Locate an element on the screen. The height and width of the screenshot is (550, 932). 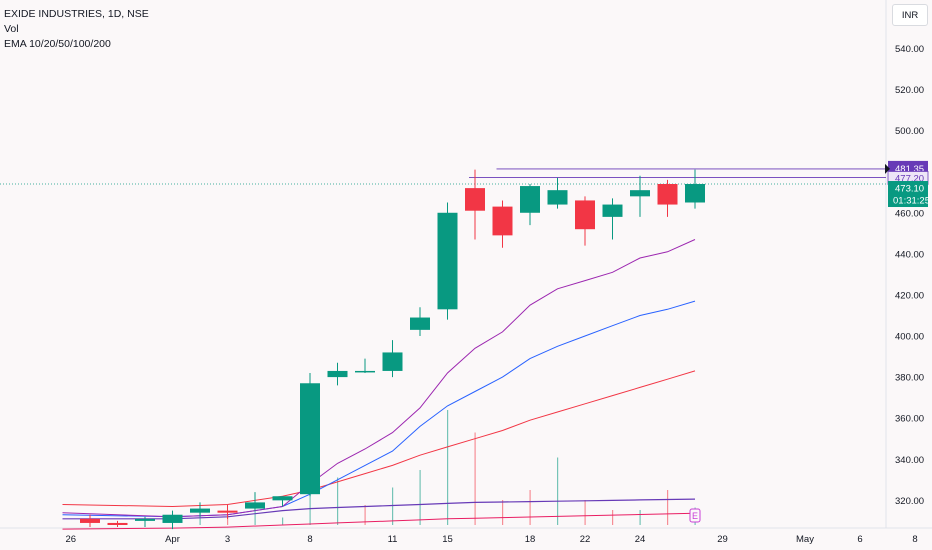
x-tick-label: 29 is located at coordinates (722, 539).